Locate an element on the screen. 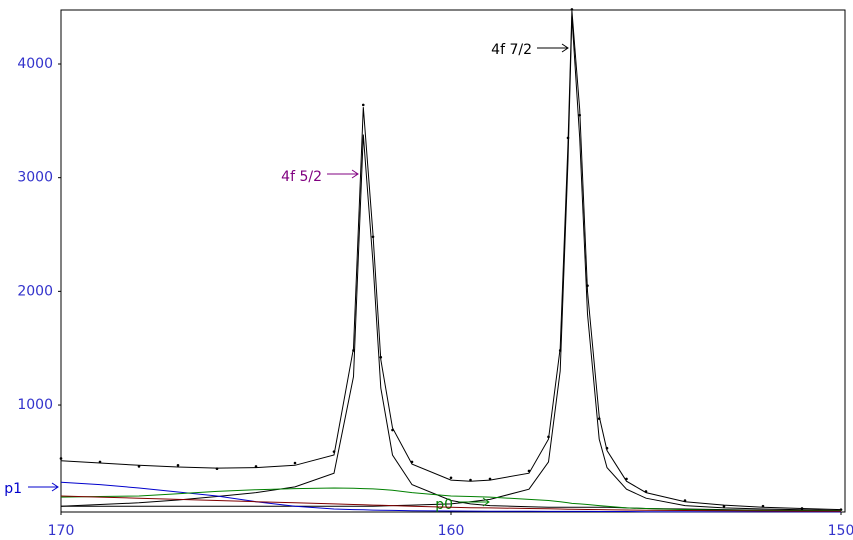 The image size is (853, 540). series-annotation: p1 is located at coordinates (13, 489).